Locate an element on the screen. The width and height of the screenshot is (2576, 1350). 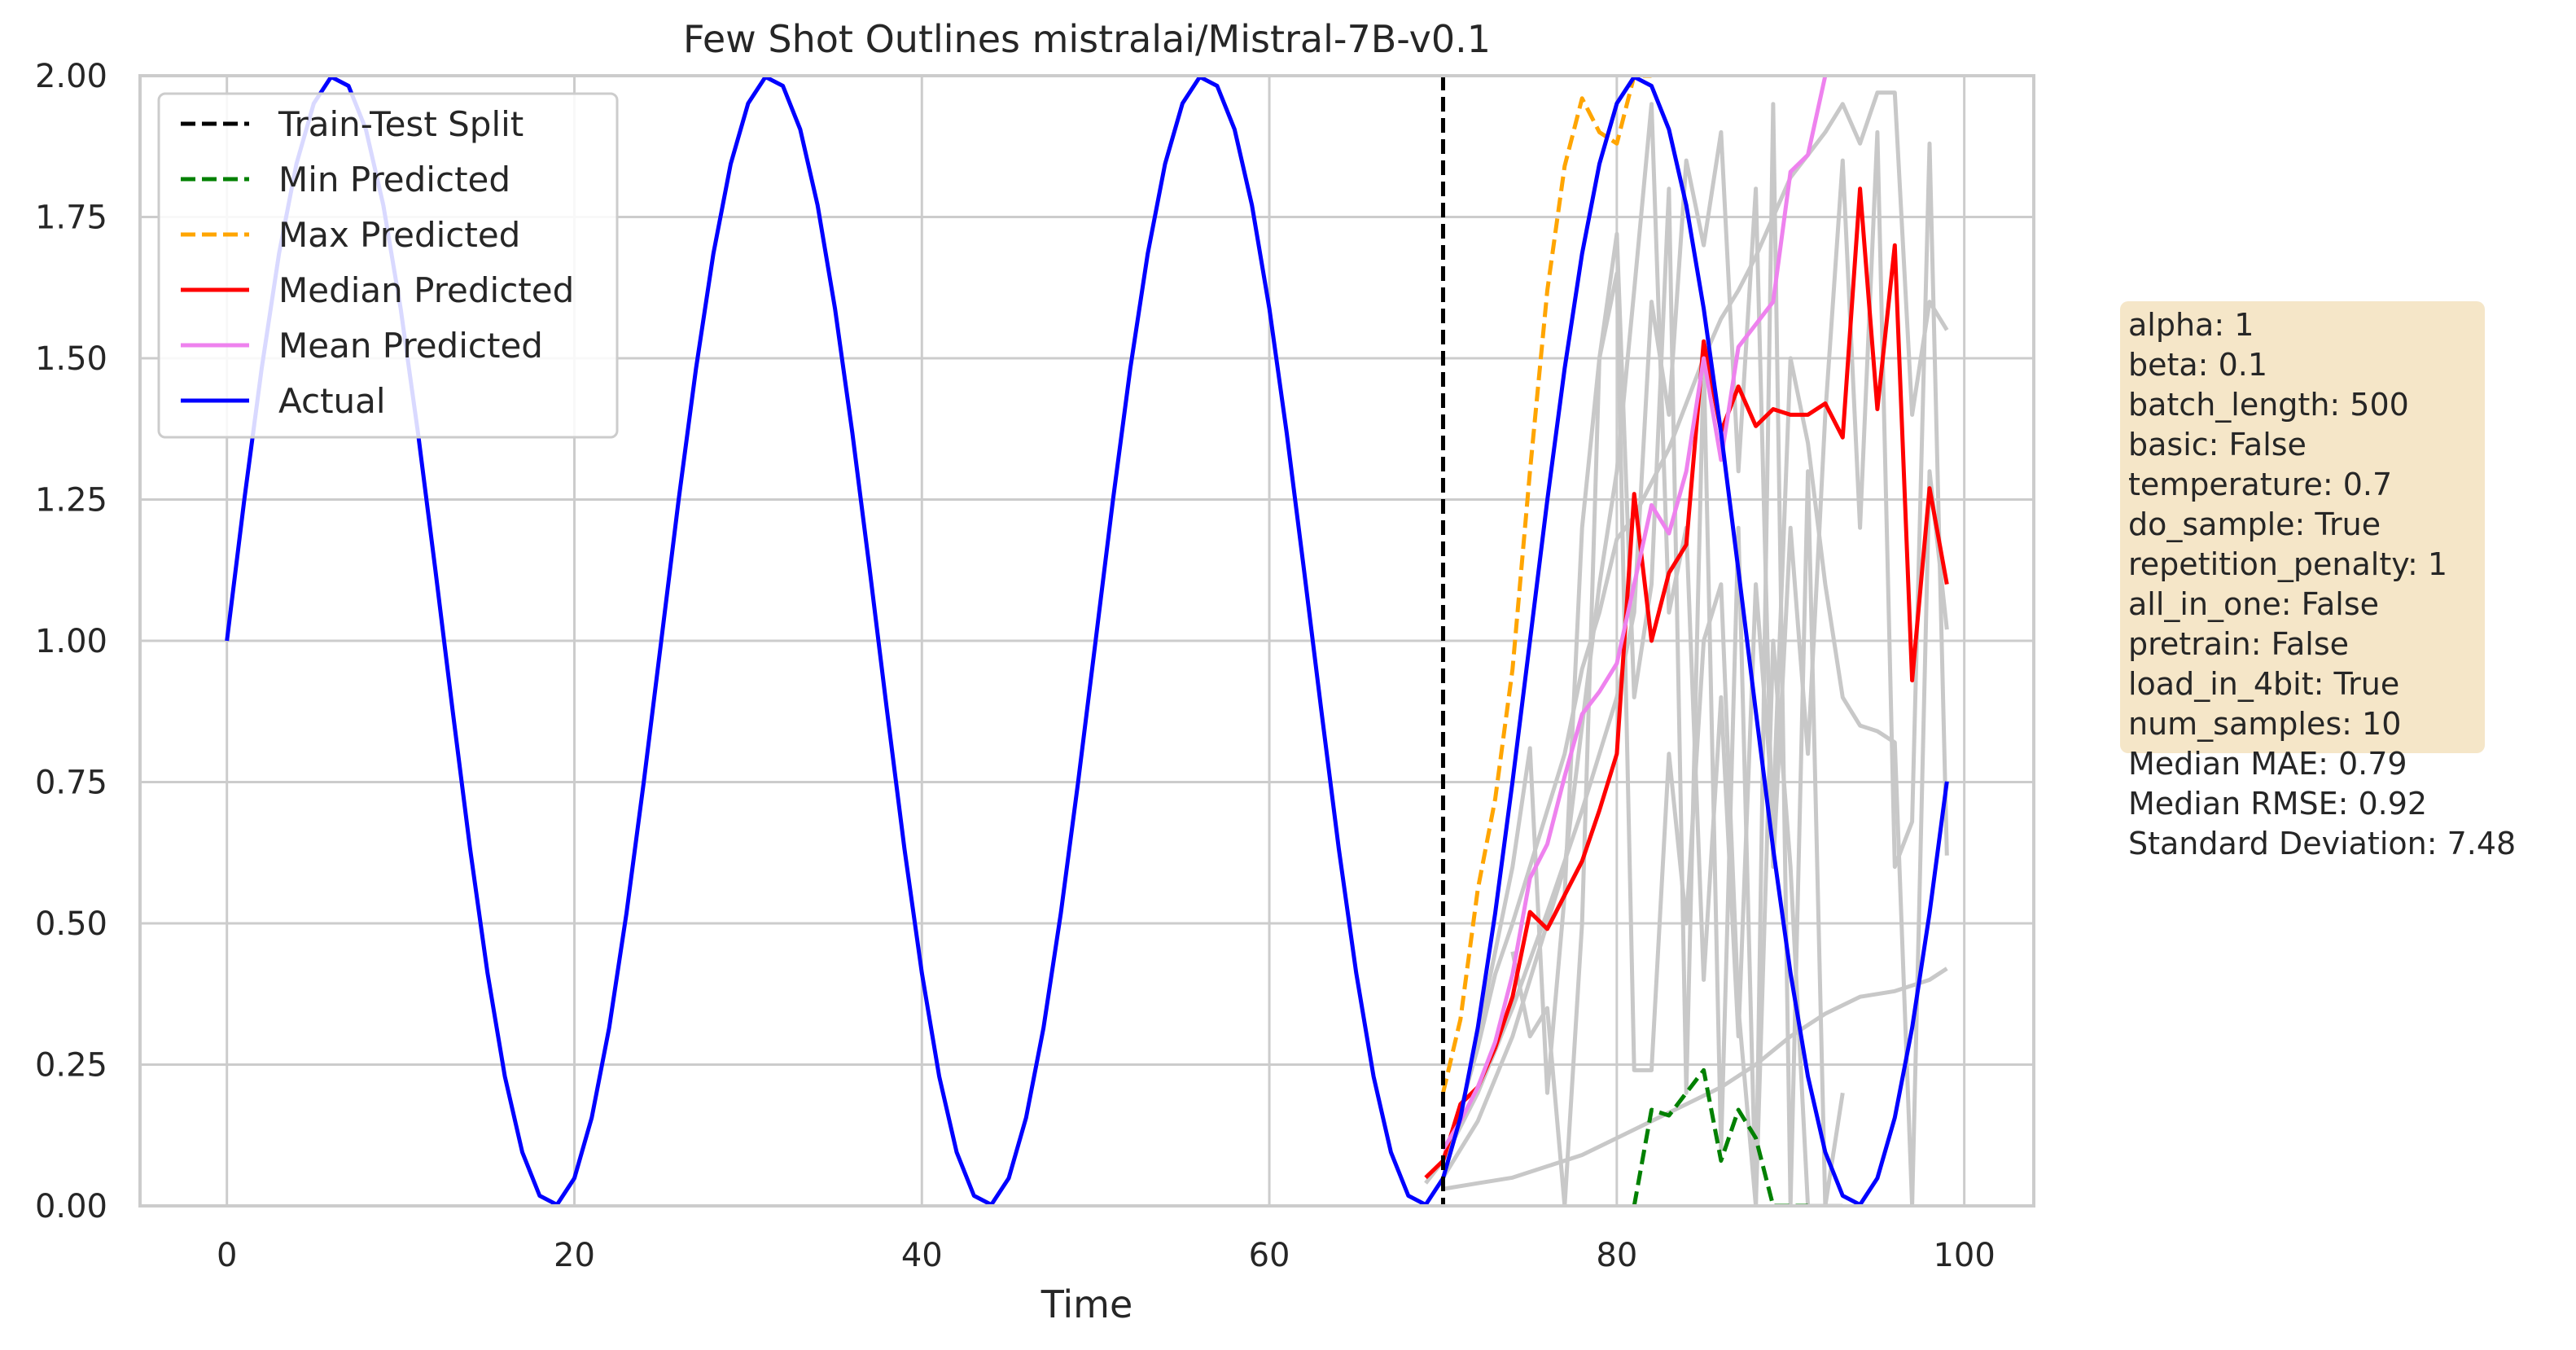
info-param: alpha: 1 is located at coordinates (2191, 325).